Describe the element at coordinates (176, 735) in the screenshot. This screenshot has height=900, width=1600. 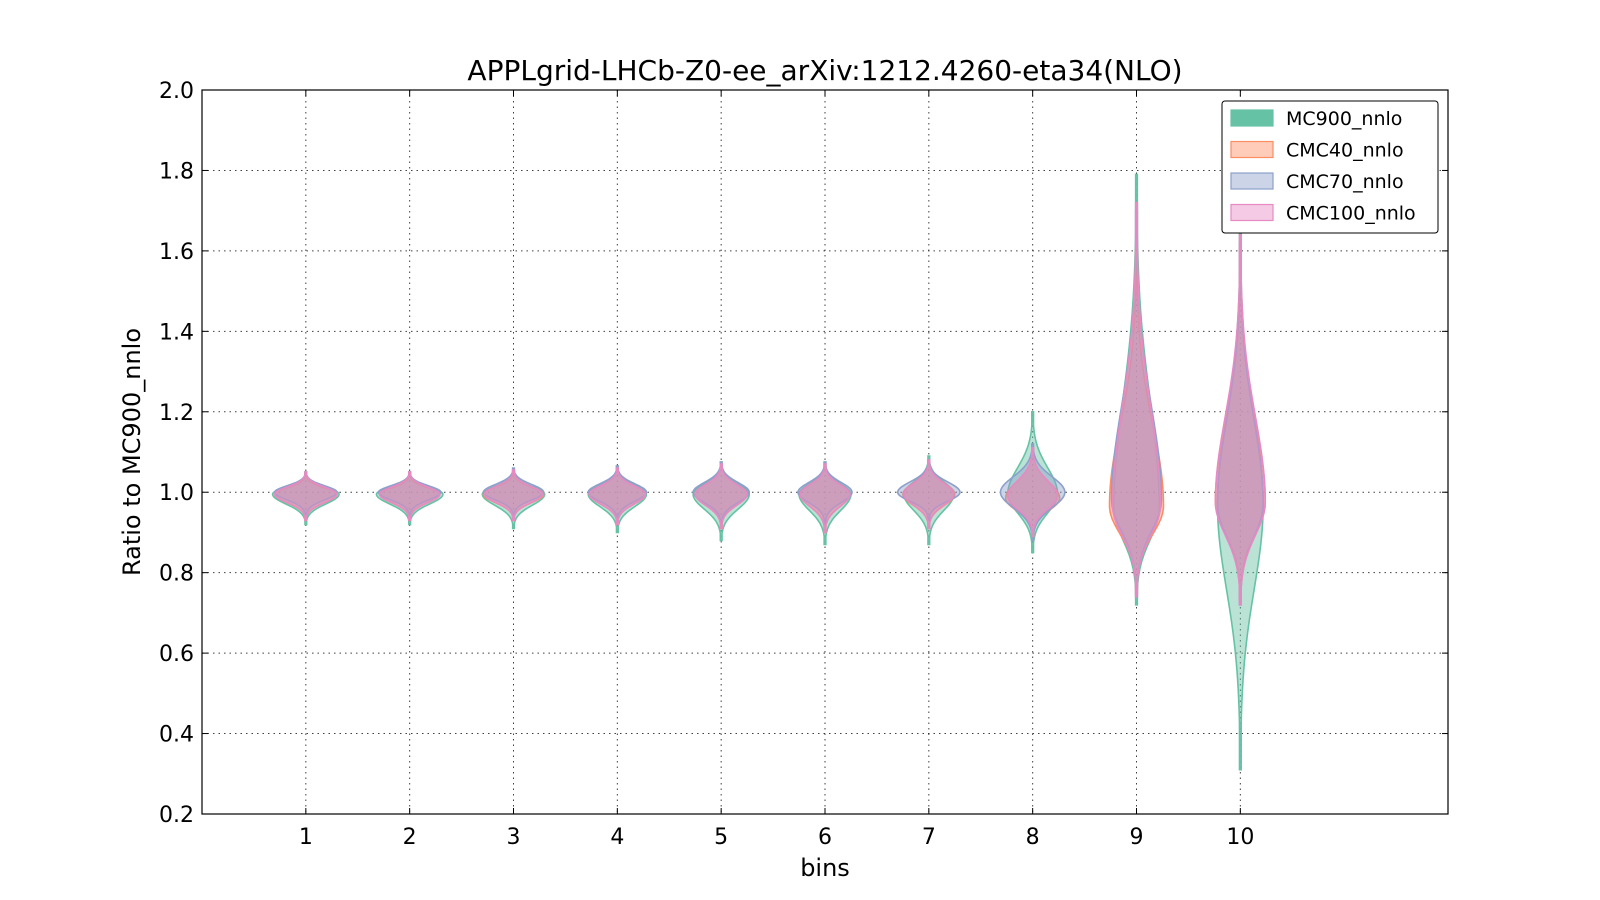
I see `y-tick-label: 0.4` at that location.